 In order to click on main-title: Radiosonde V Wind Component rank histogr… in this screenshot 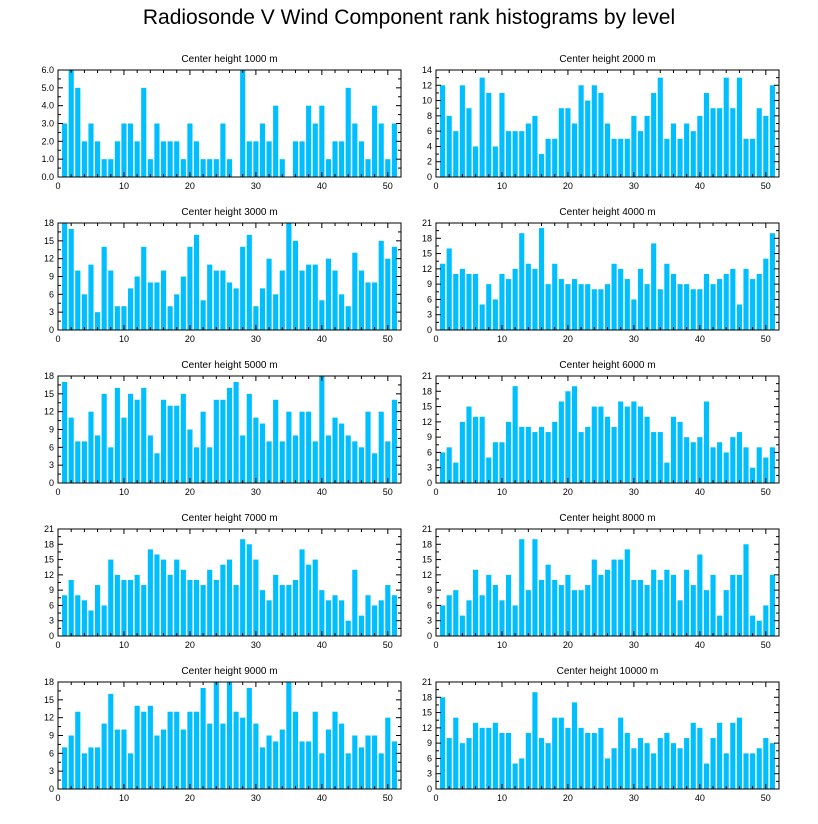, I will do `click(409, 17)`.